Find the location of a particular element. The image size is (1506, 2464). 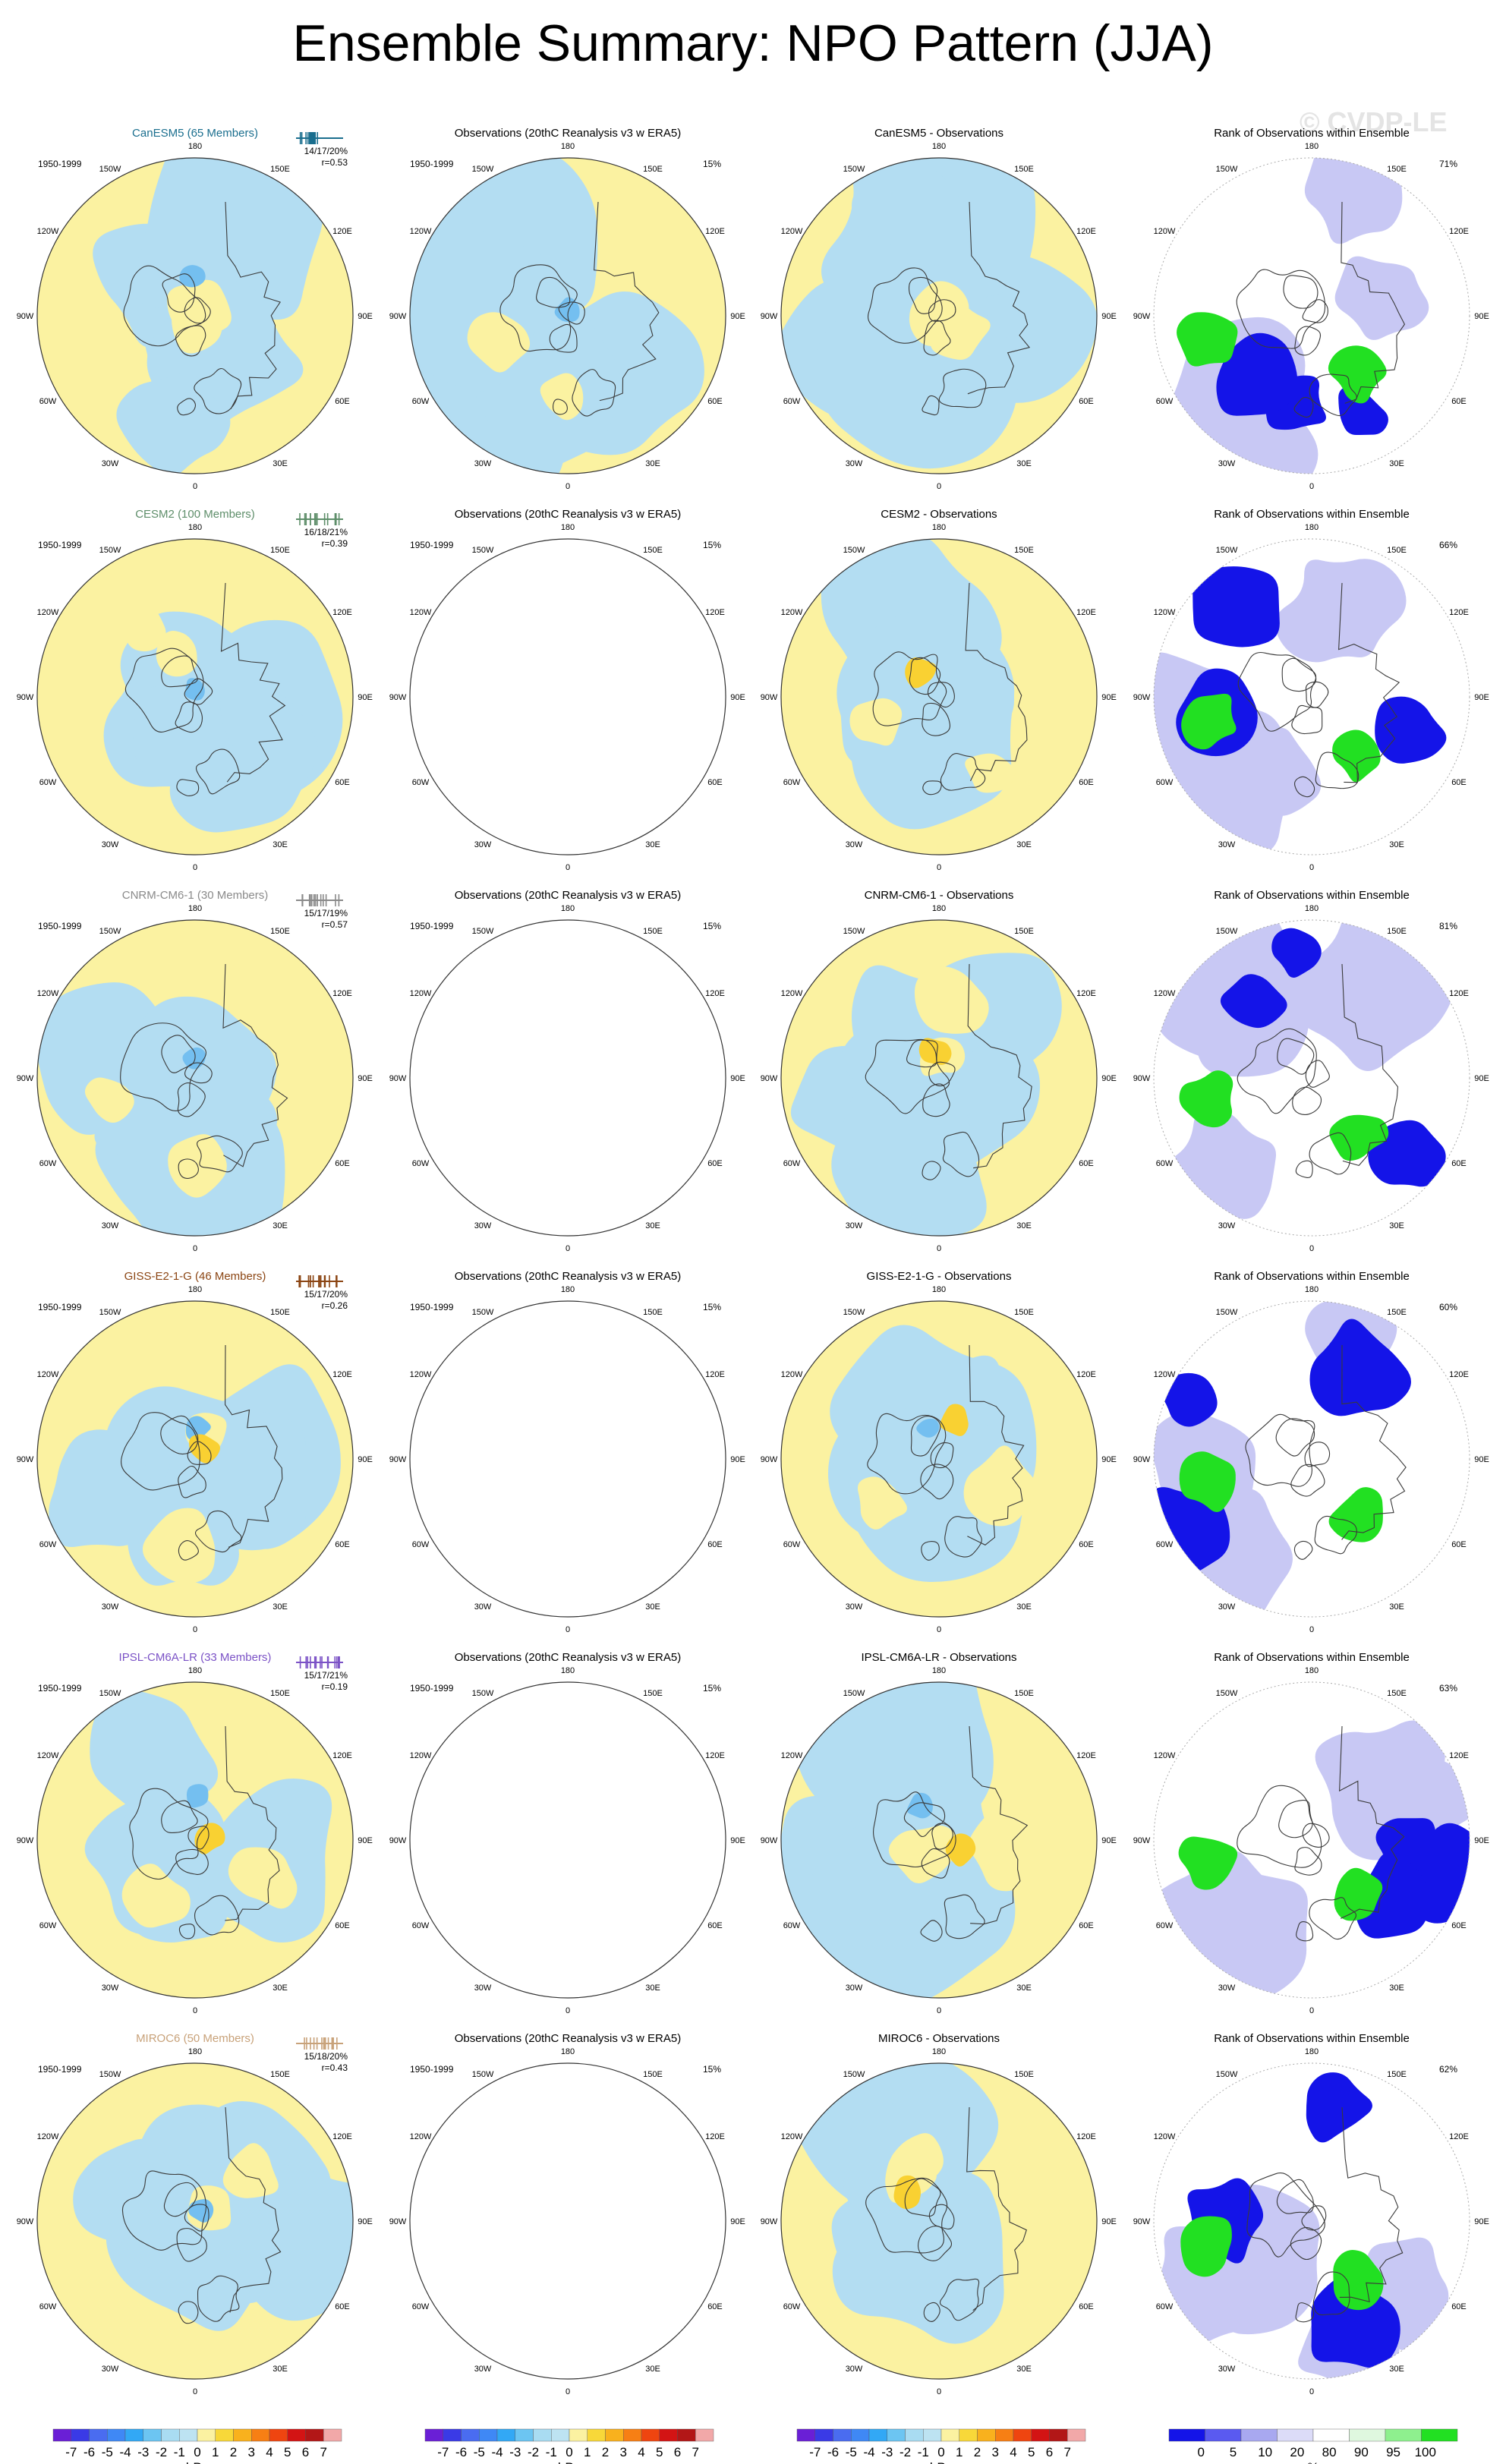

pattern-correlation: r=0.26 is located at coordinates (335, 1305).